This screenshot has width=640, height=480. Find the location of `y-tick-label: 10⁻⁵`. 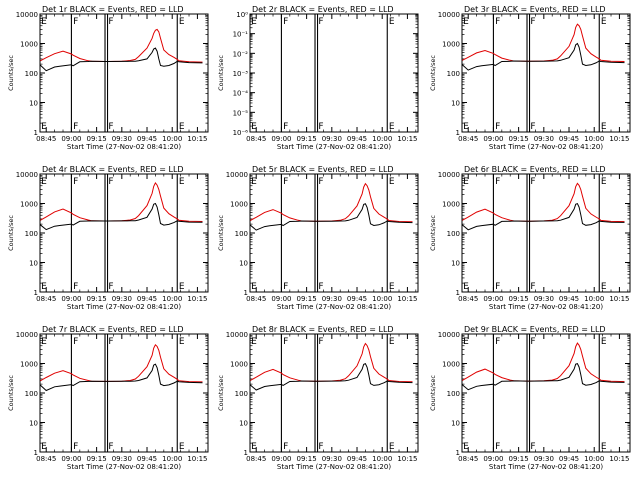

y-tick-label: 10⁻⁵ is located at coordinates (241, 113).